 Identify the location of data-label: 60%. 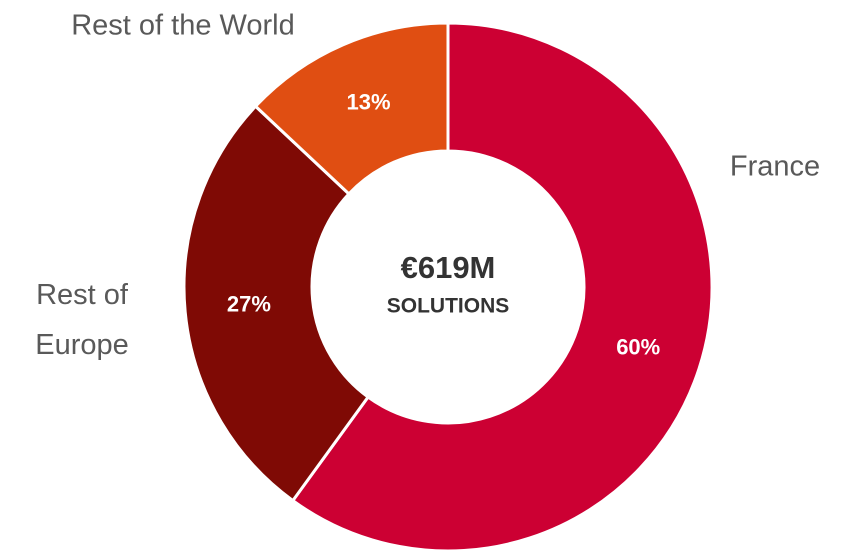
(638, 347).